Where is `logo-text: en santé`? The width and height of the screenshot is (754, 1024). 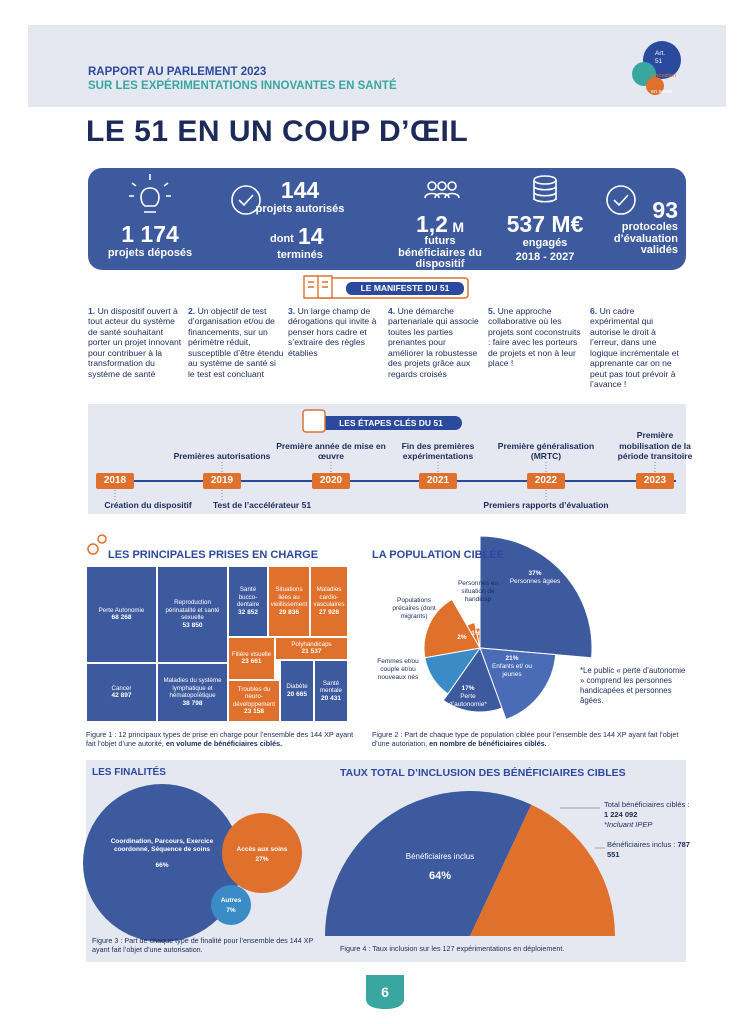
logo-text: en santé is located at coordinates (662, 92).